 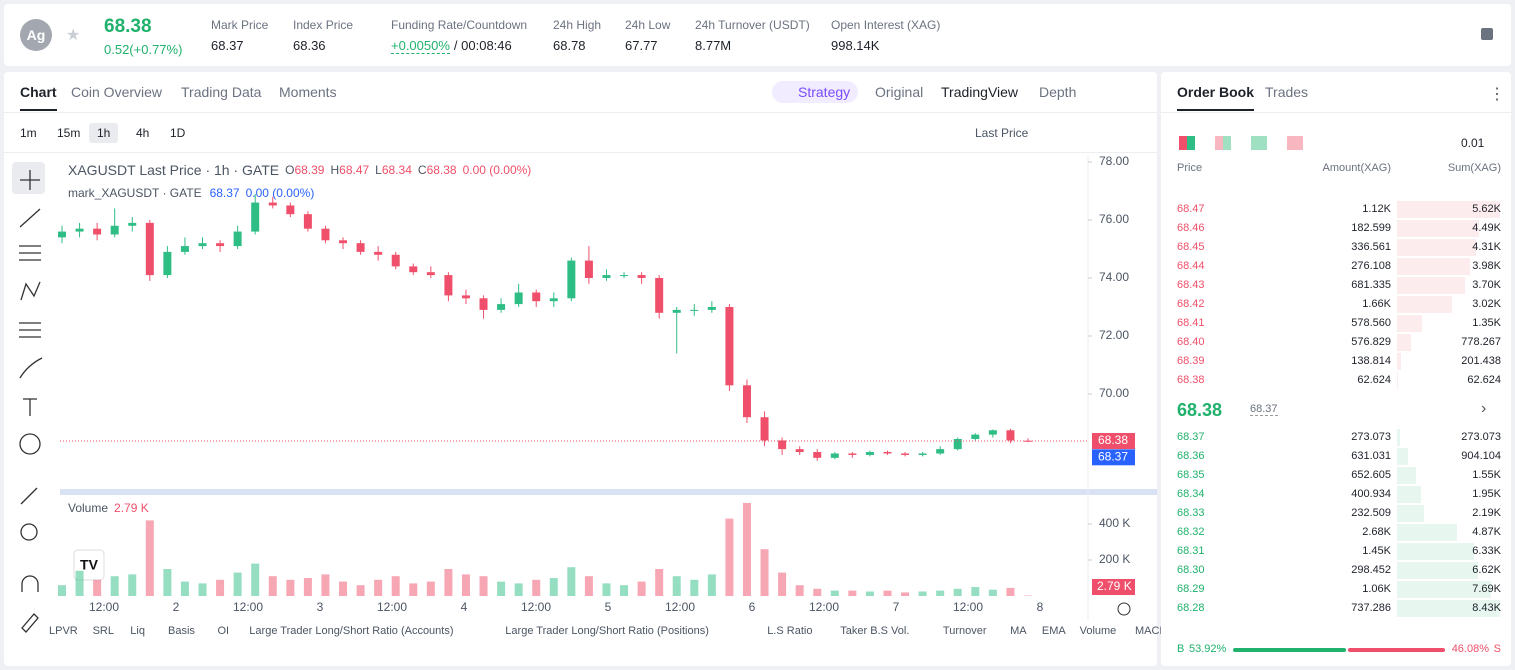 I want to click on ob-price: 68.44, so click(x=1191, y=266).